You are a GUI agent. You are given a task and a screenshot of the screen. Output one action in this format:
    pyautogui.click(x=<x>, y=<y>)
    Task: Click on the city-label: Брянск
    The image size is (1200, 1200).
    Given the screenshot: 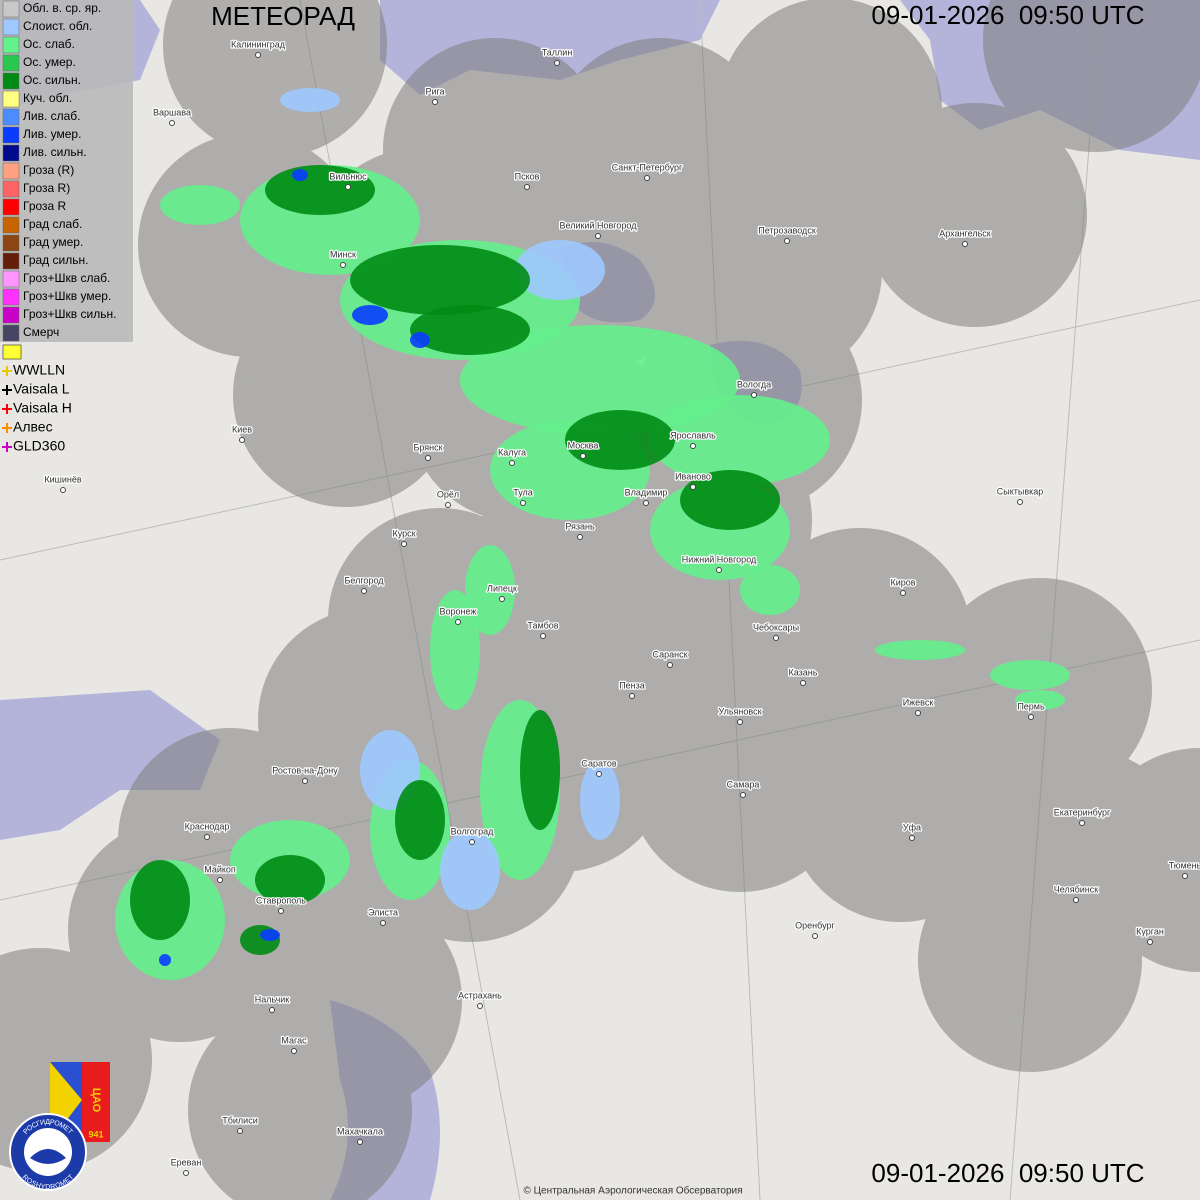 What is the action you would take?
    pyautogui.click(x=427, y=447)
    